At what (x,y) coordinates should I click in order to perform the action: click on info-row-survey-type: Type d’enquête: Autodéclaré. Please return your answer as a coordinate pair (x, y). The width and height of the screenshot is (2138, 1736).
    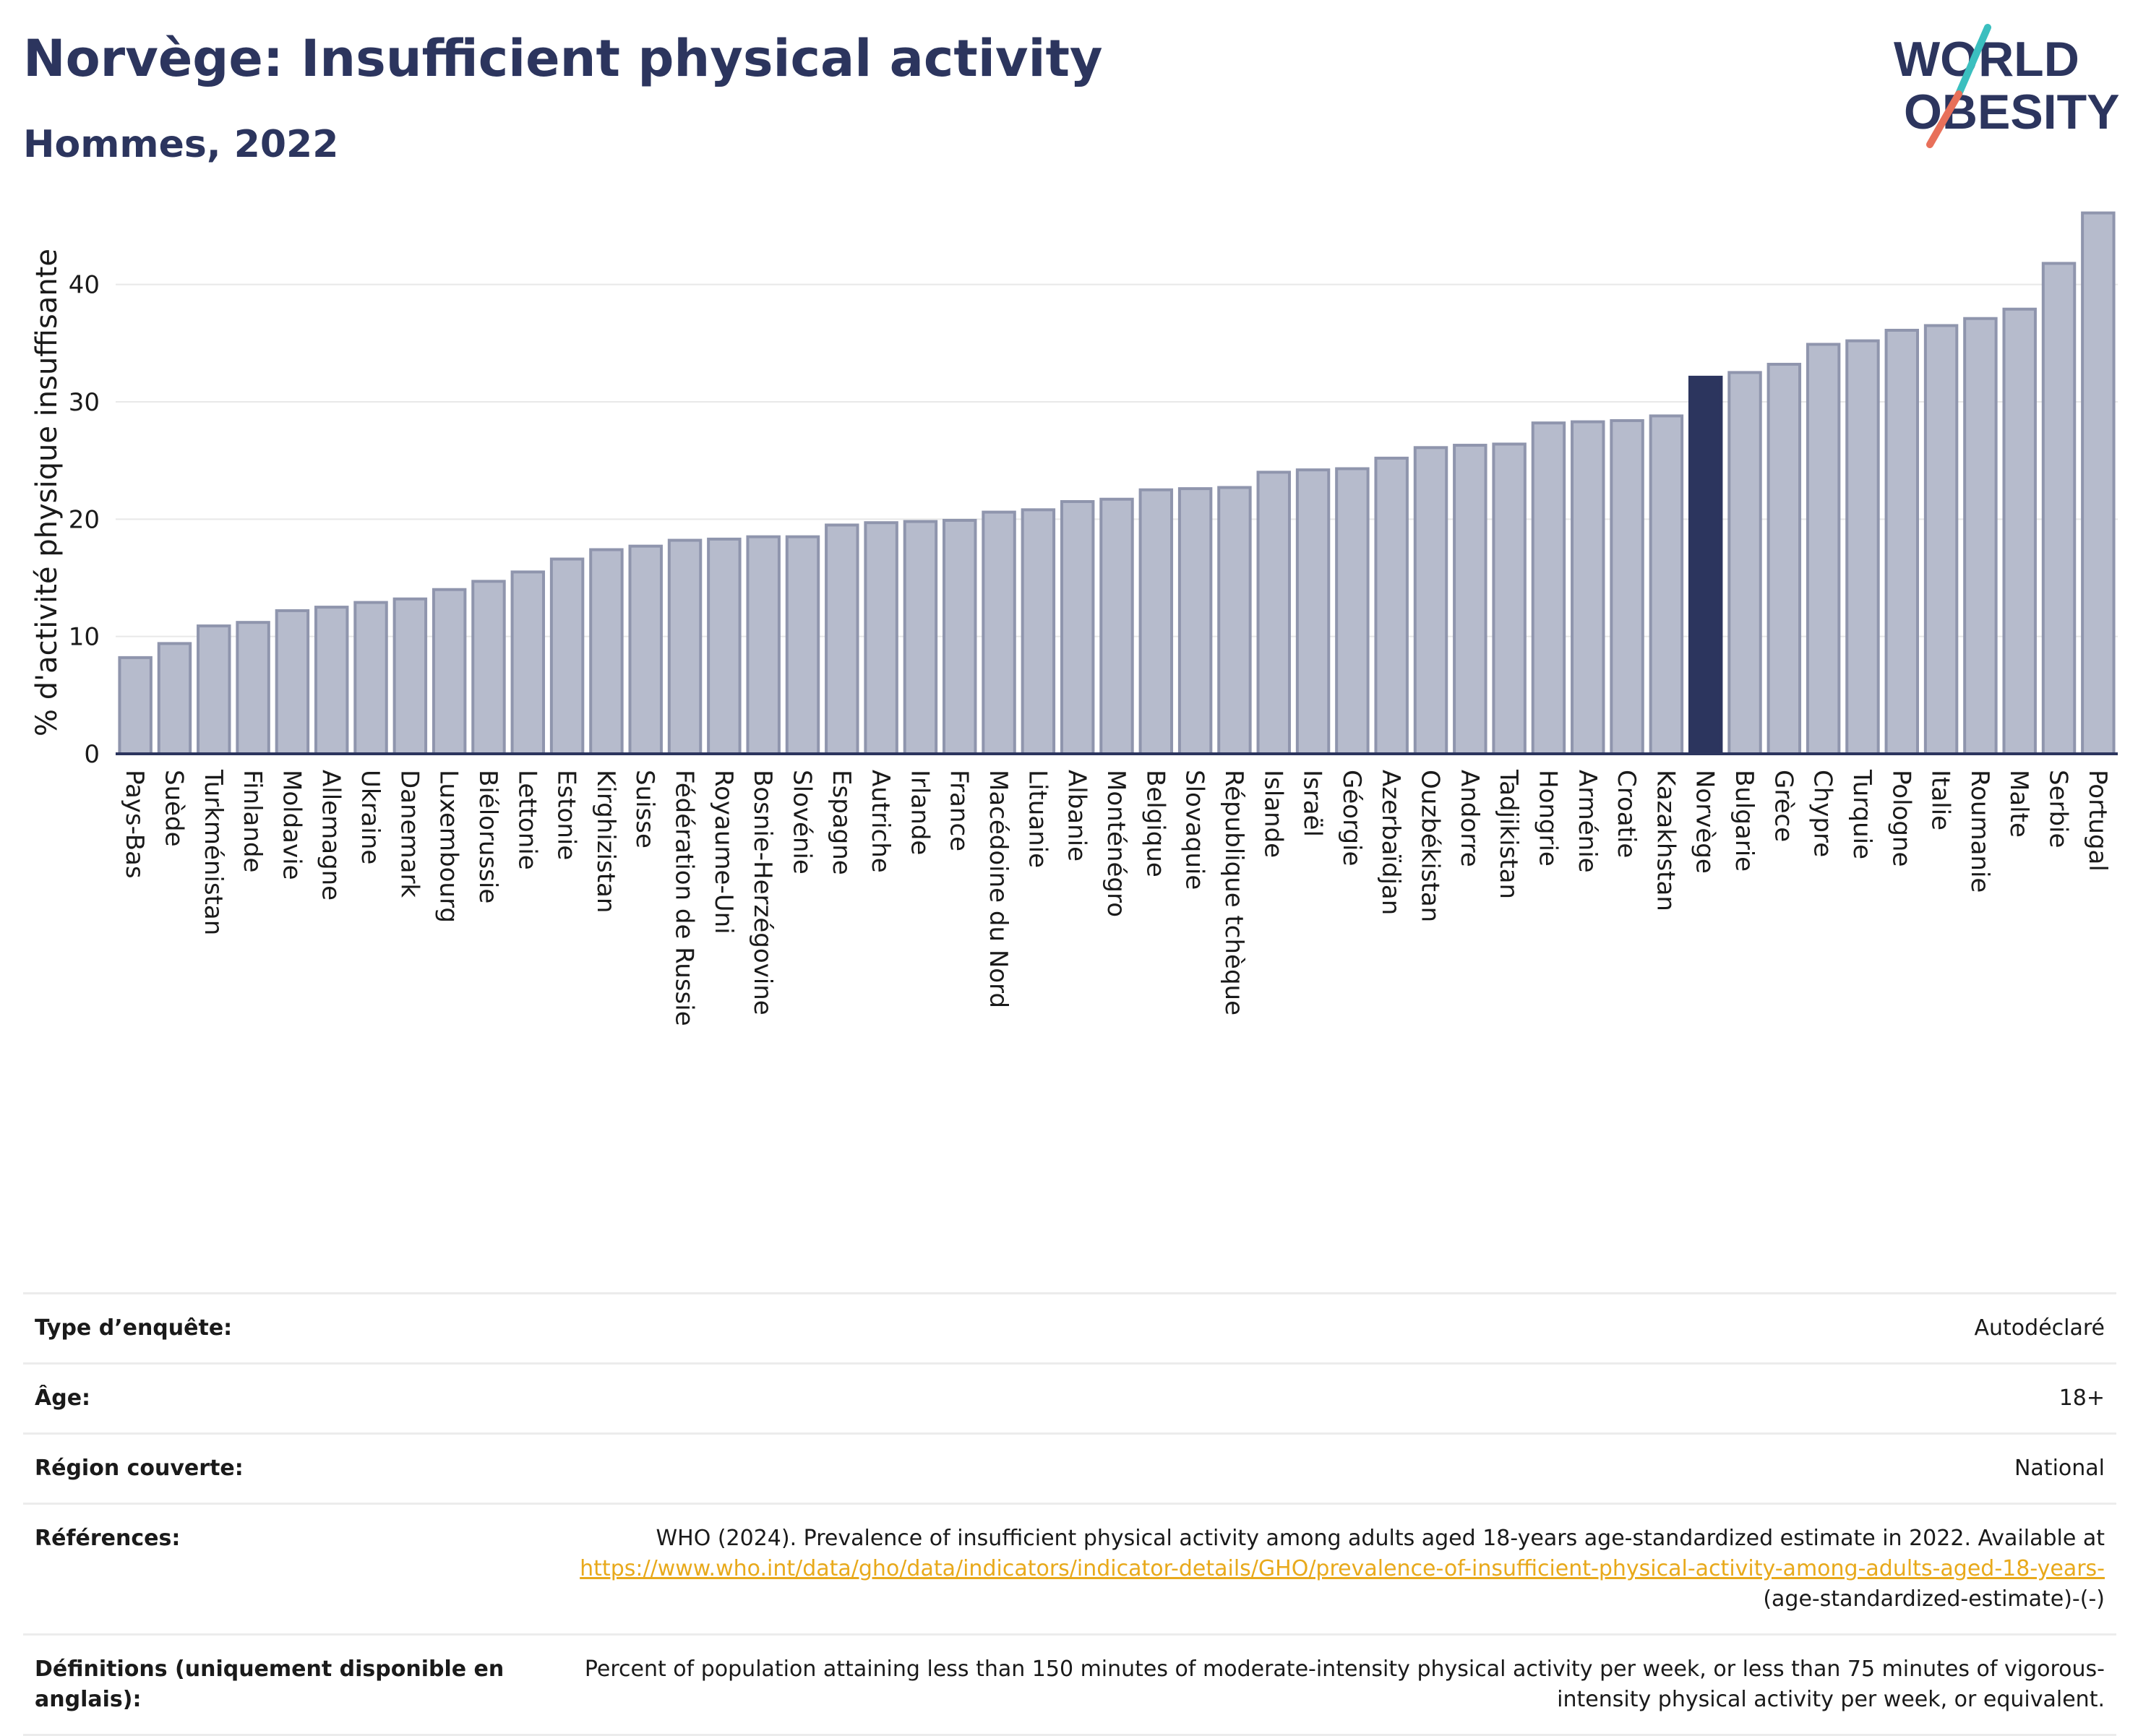
    Looking at the image, I should click on (1069, 1327).